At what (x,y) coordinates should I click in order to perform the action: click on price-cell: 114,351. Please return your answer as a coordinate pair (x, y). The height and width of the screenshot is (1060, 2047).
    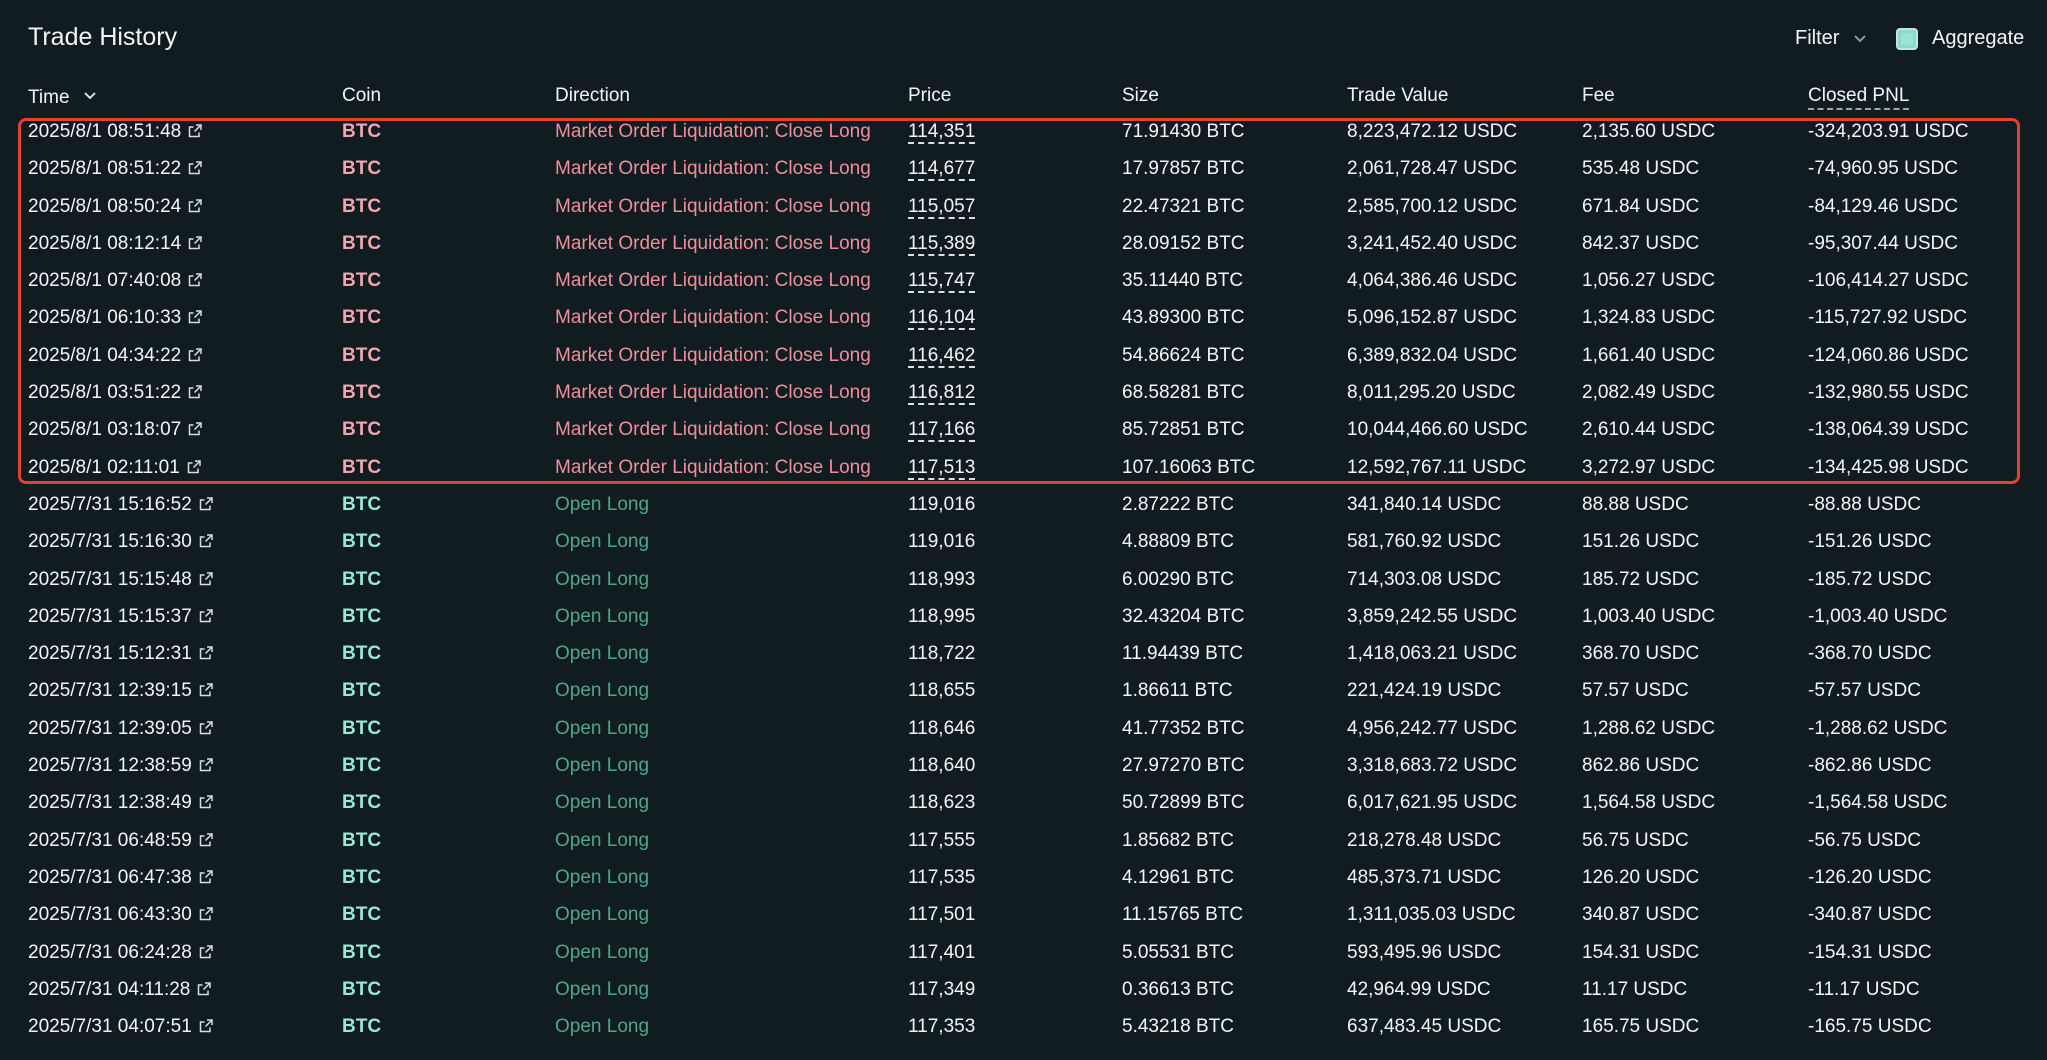
    Looking at the image, I should click on (942, 132).